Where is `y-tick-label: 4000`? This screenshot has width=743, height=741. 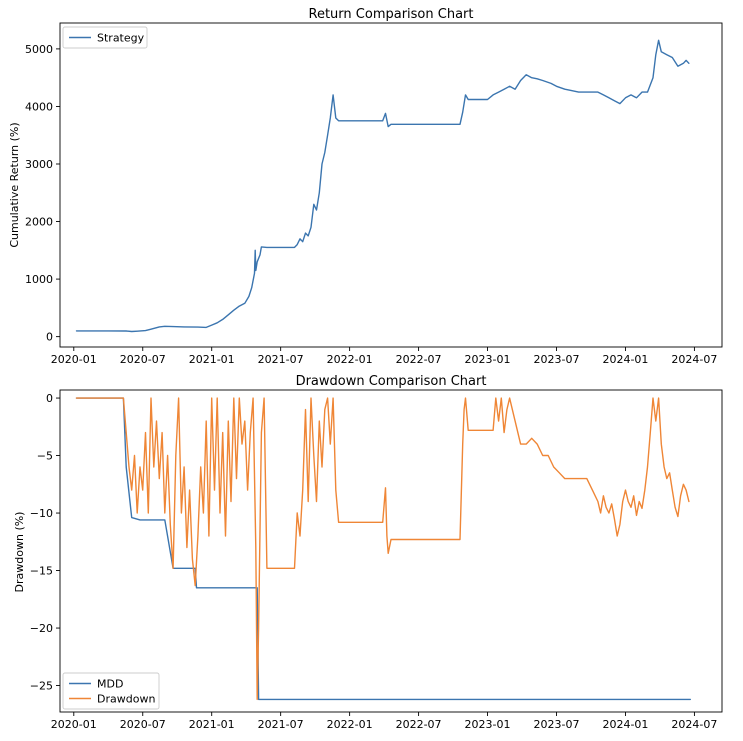
y-tick-label: 4000 is located at coordinates (39, 106).